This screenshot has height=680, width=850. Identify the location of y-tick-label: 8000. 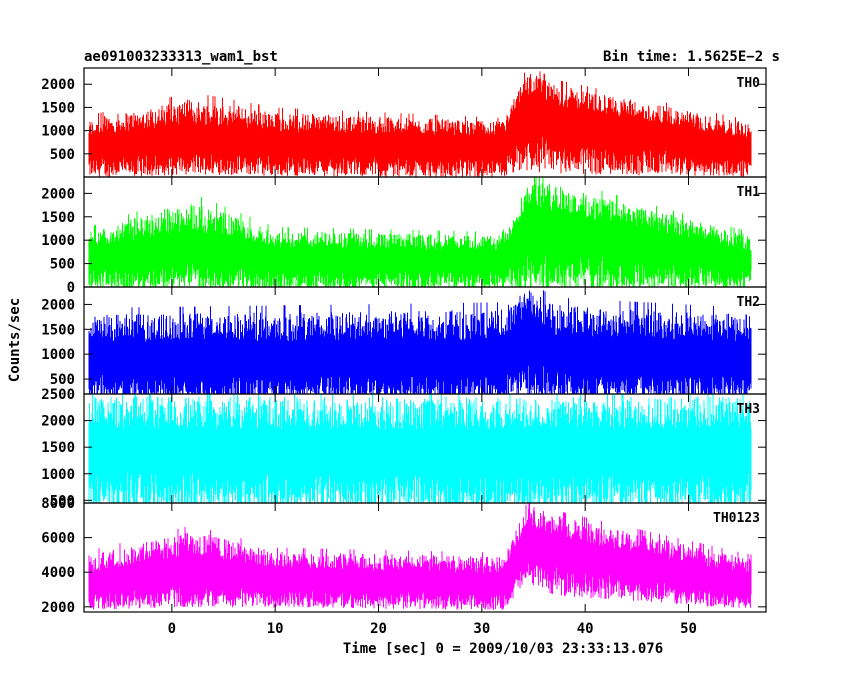
(58, 504).